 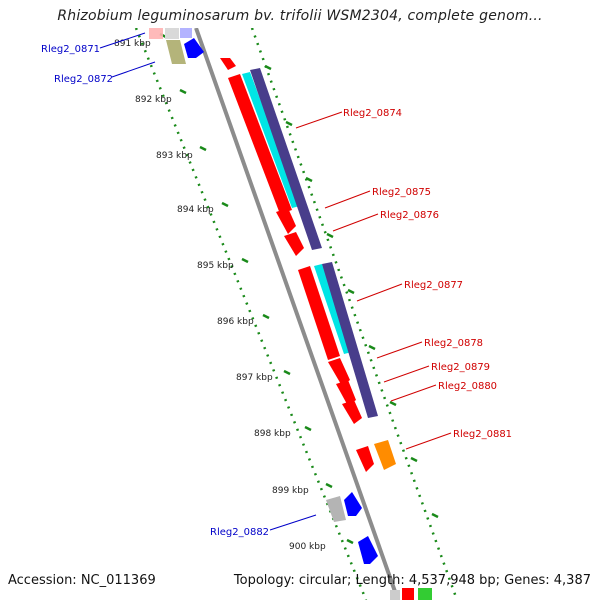 I want to click on gene-label-0876: Rleg2_0876, so click(x=409, y=215).